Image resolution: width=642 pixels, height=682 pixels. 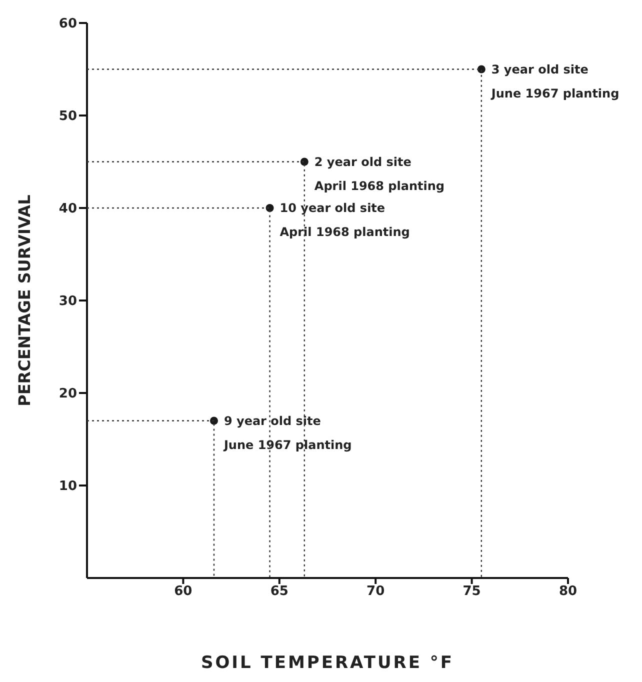 I want to click on annotation: 3 year old site June 1967 planting, so click(x=555, y=81).